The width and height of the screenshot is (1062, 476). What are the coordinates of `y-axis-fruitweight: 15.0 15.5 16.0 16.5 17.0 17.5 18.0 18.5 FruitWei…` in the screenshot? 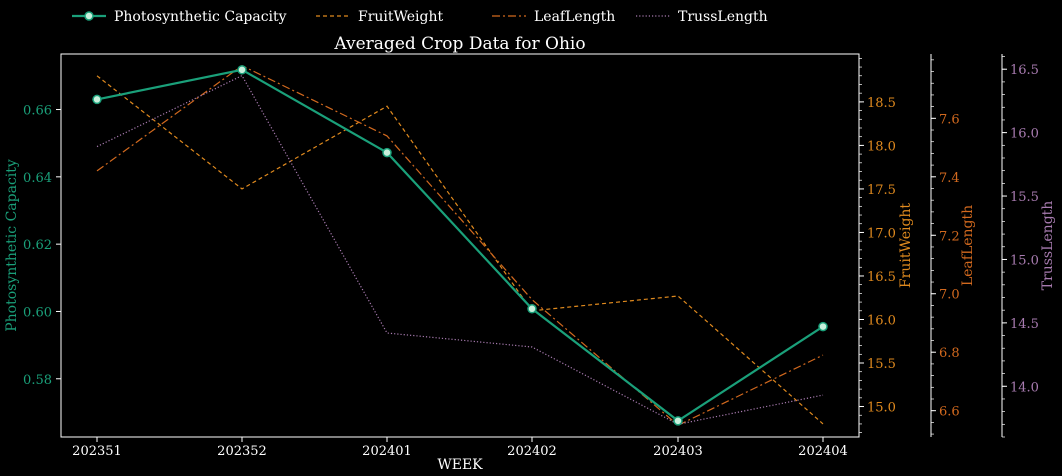 It's located at (886, 245).